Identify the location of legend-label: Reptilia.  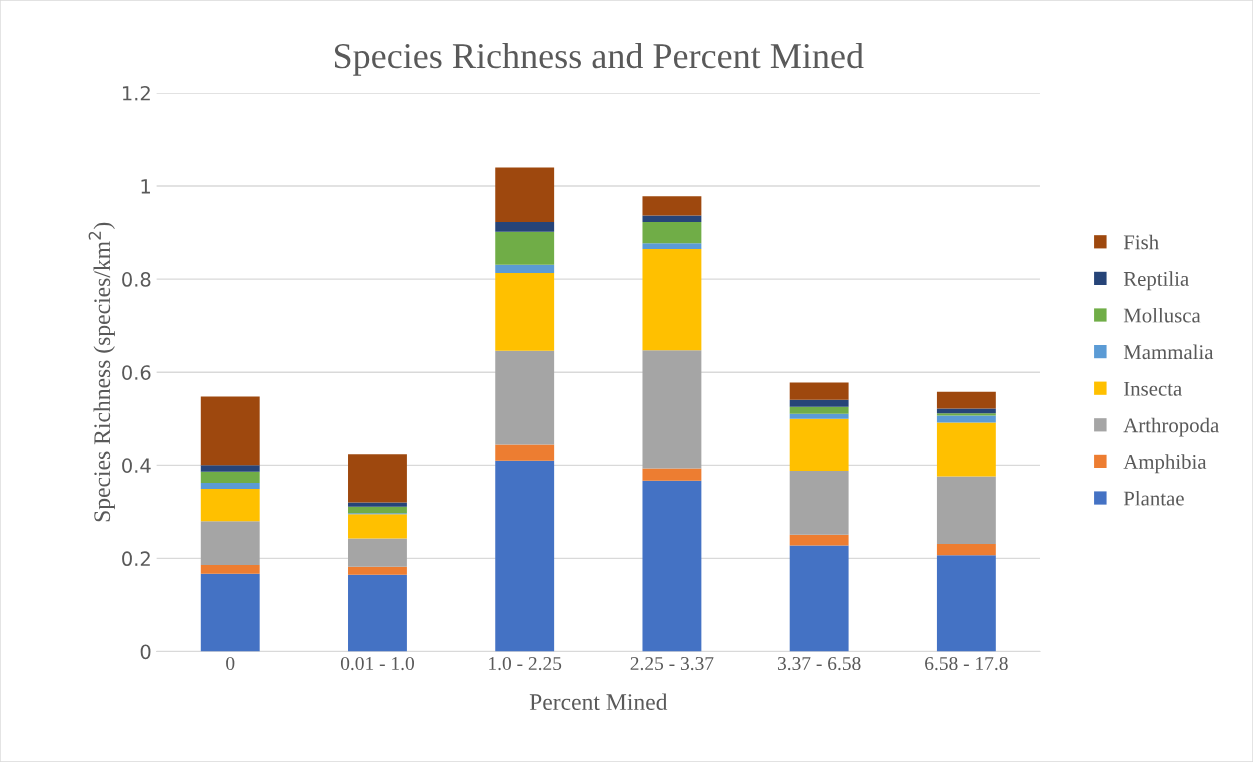
(1156, 281).